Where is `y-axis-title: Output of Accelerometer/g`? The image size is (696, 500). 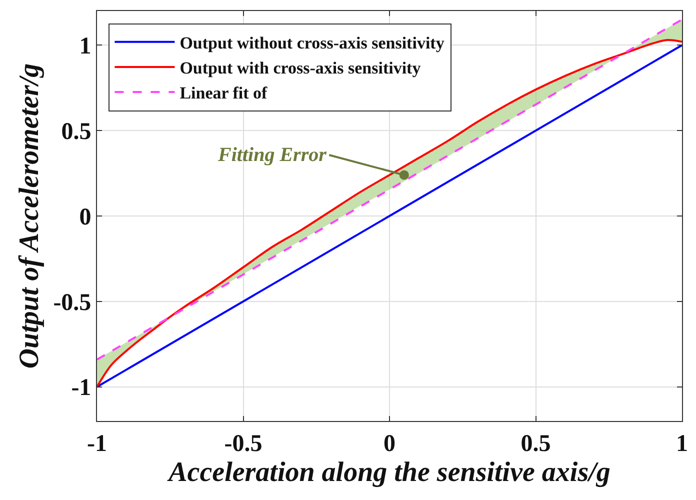
y-axis-title: Output of Accelerometer/g is located at coordinates (29, 216).